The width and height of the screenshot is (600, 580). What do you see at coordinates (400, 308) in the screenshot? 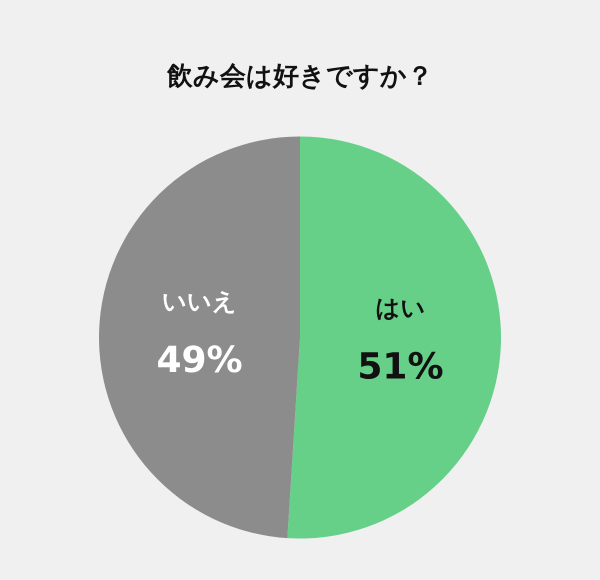
I see `slice-label: はい` at bounding box center [400, 308].